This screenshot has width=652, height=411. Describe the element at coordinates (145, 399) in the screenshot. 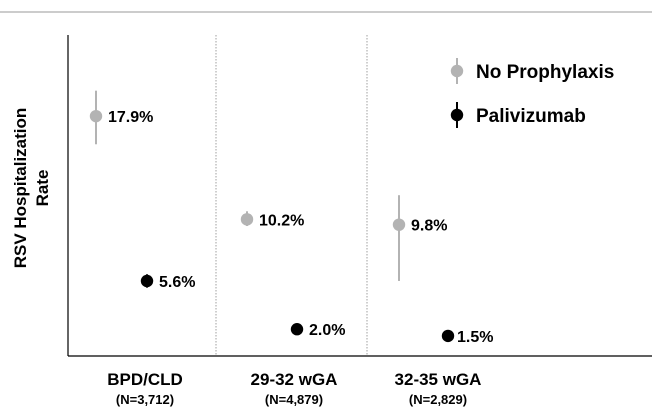

I see `x-tick-sublabel: (N=3,712)` at that location.